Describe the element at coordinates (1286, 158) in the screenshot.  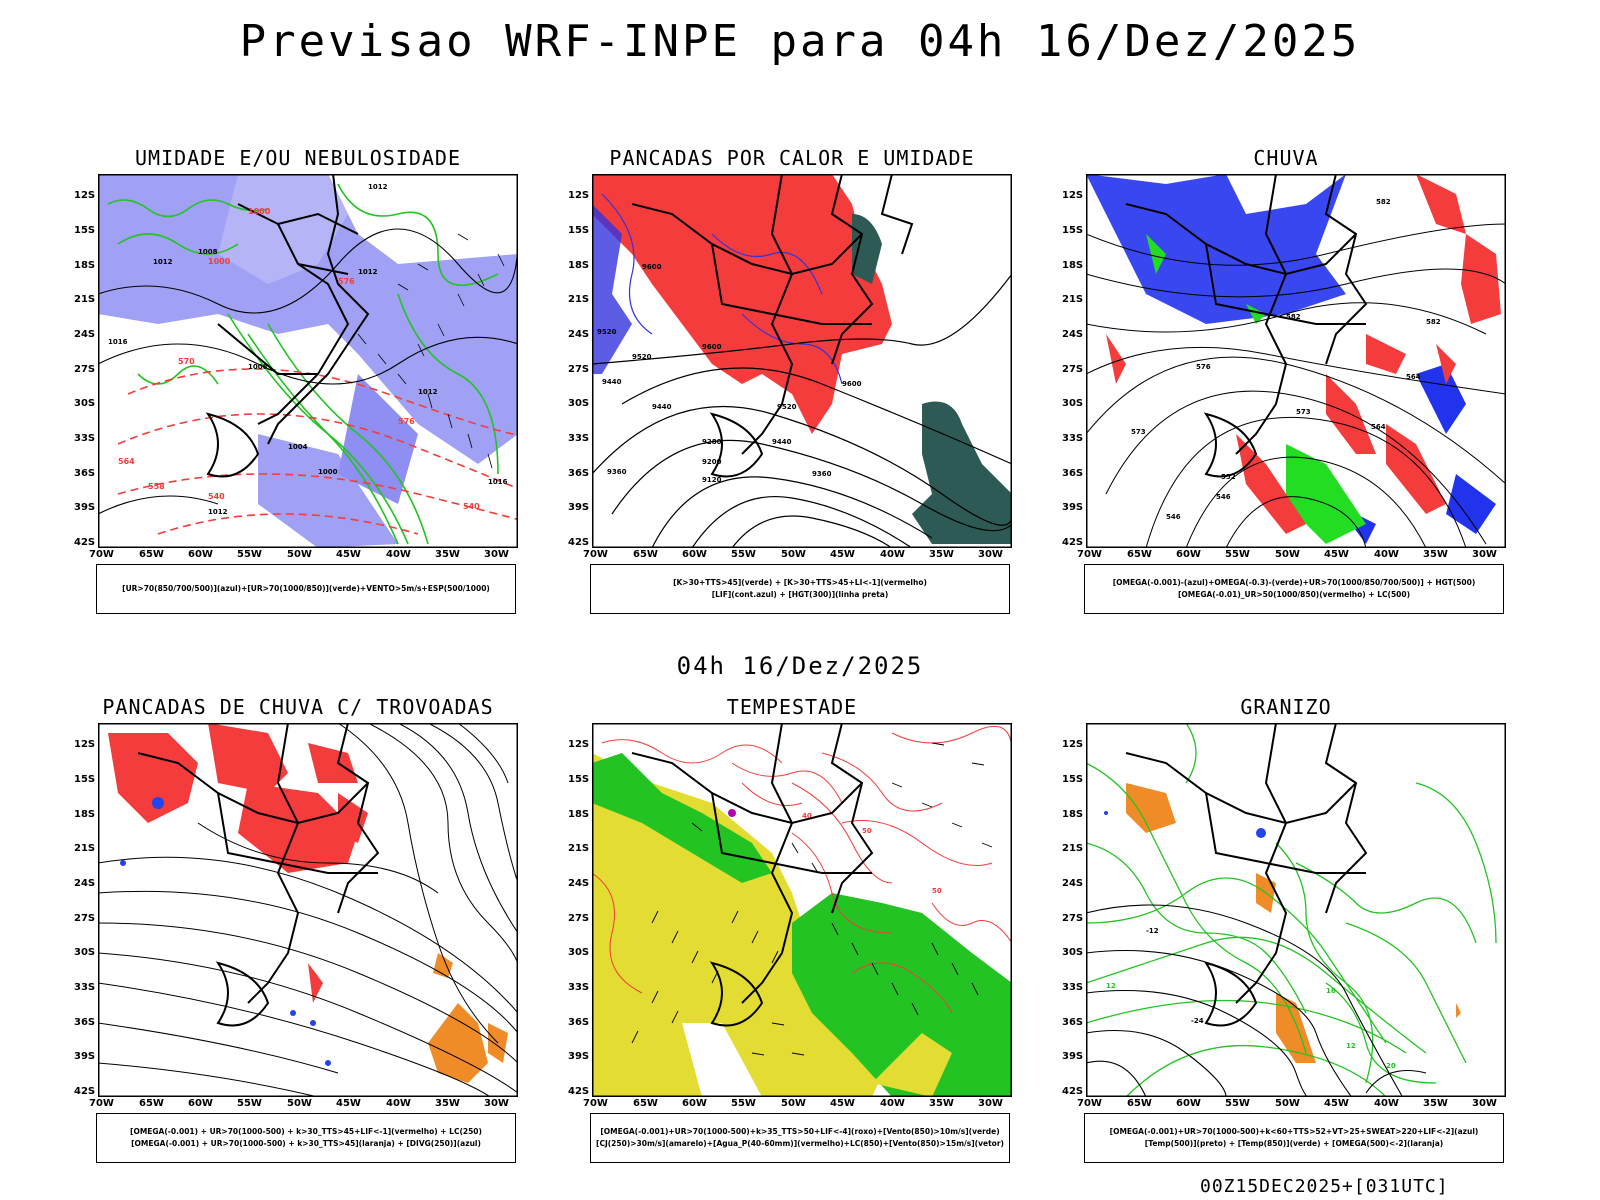
I see `panel-title: CHUVA` at that location.